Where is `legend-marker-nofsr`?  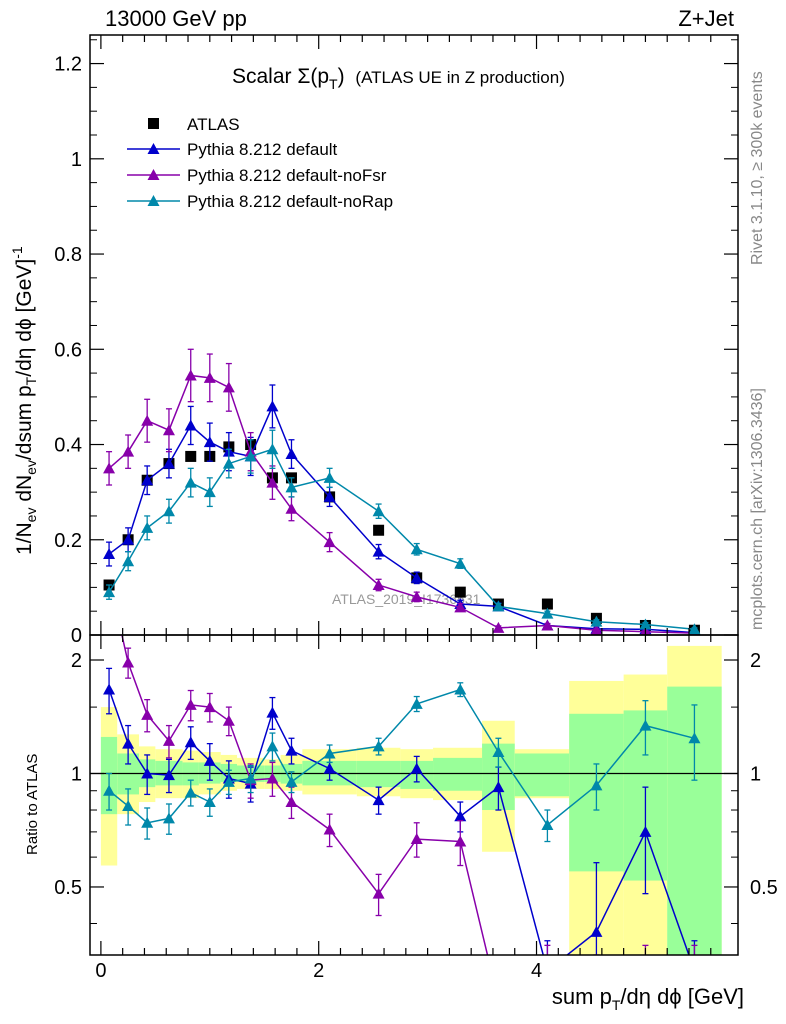
legend-marker-nofsr is located at coordinates (153, 174).